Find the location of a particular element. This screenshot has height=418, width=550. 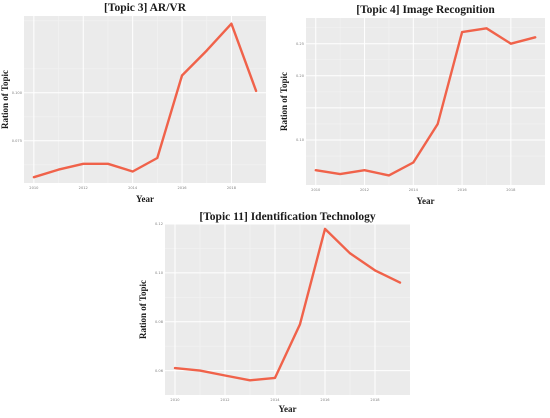

y-tick-label: 0.20 is located at coordinates (300, 76).